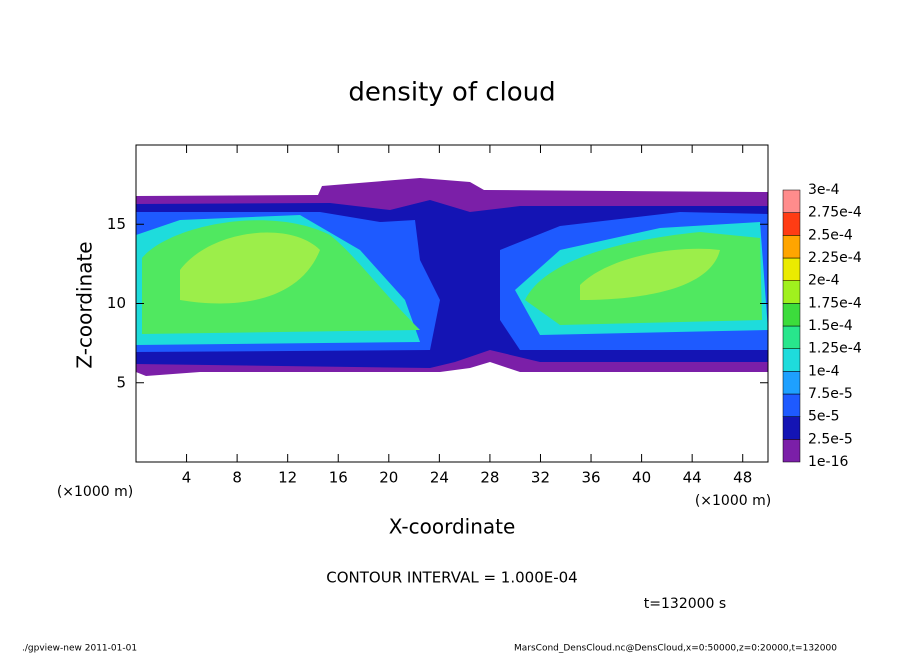 This screenshot has height=654, width=904. What do you see at coordinates (828, 462) in the screenshot?
I see `colorbar-label: 1e-16` at bounding box center [828, 462].